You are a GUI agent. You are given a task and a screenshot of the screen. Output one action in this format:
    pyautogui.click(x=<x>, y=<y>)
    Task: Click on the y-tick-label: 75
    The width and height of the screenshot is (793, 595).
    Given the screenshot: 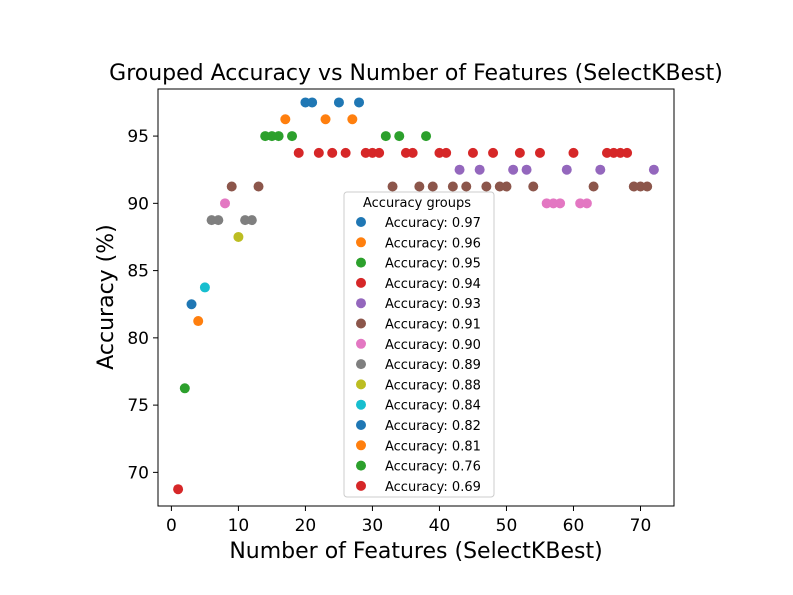 What is the action you would take?
    pyautogui.click(x=138, y=406)
    